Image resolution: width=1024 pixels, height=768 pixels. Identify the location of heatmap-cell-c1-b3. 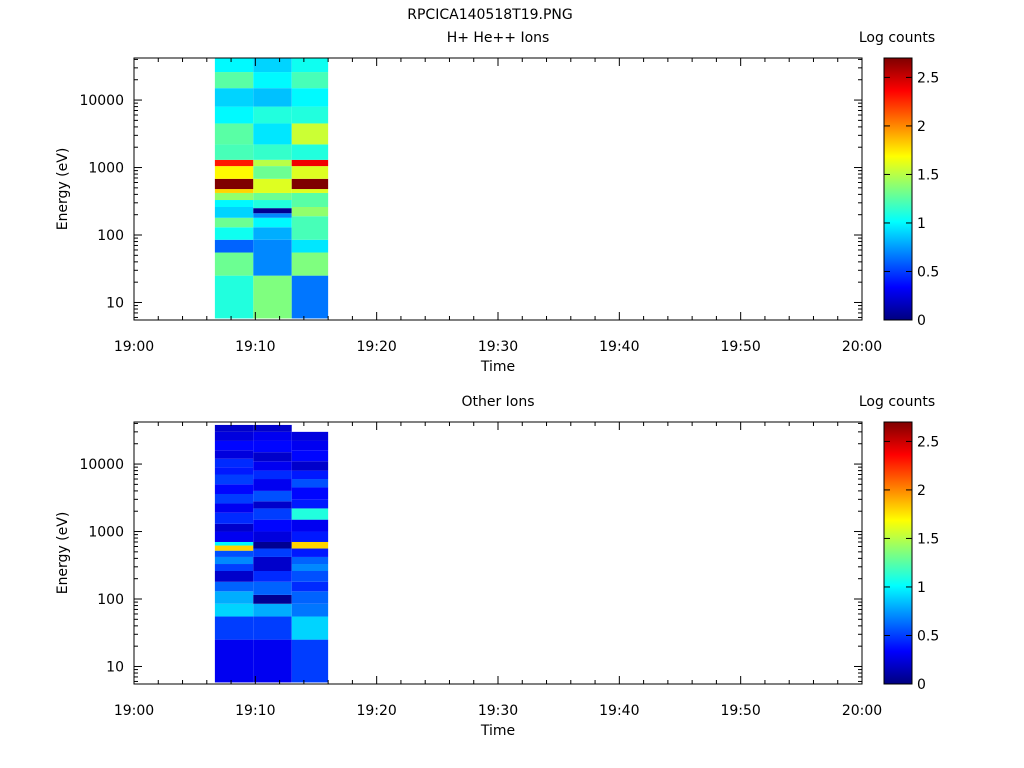
(234, 610).